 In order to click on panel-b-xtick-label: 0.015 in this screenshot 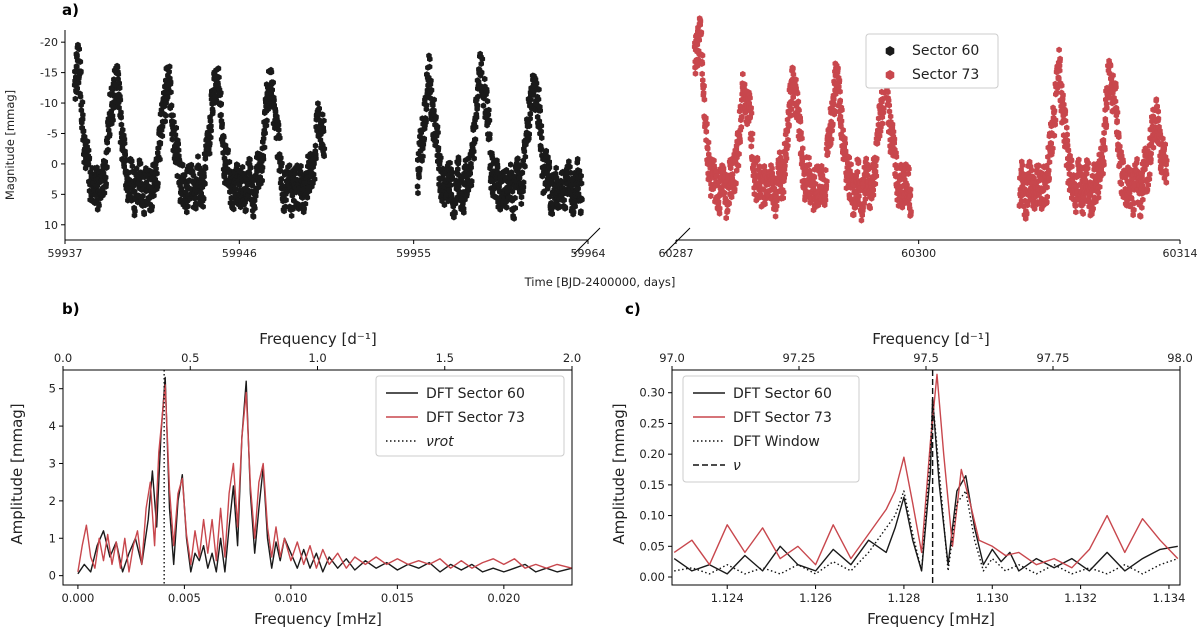, I will do `click(397, 598)`.